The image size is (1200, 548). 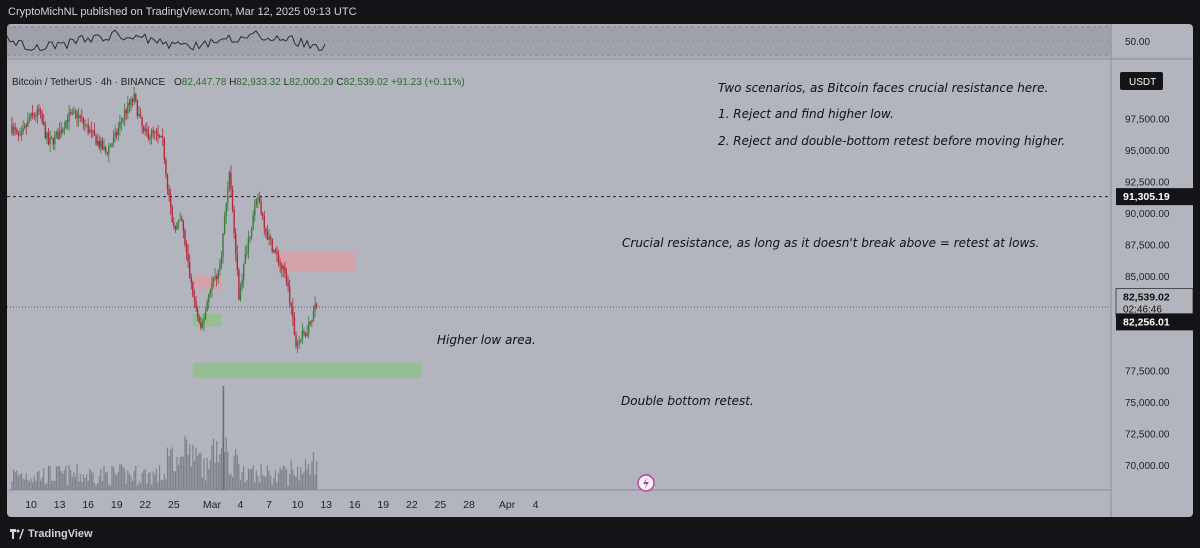 I want to click on svg-text: 82,256.01, so click(x=1146, y=322).